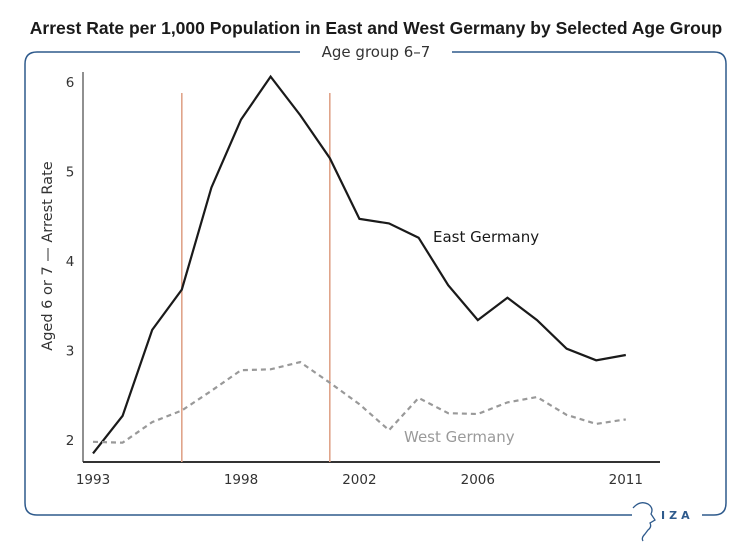  What do you see at coordinates (459, 437) in the screenshot?
I see `series-label-west-germany: West Germany` at bounding box center [459, 437].